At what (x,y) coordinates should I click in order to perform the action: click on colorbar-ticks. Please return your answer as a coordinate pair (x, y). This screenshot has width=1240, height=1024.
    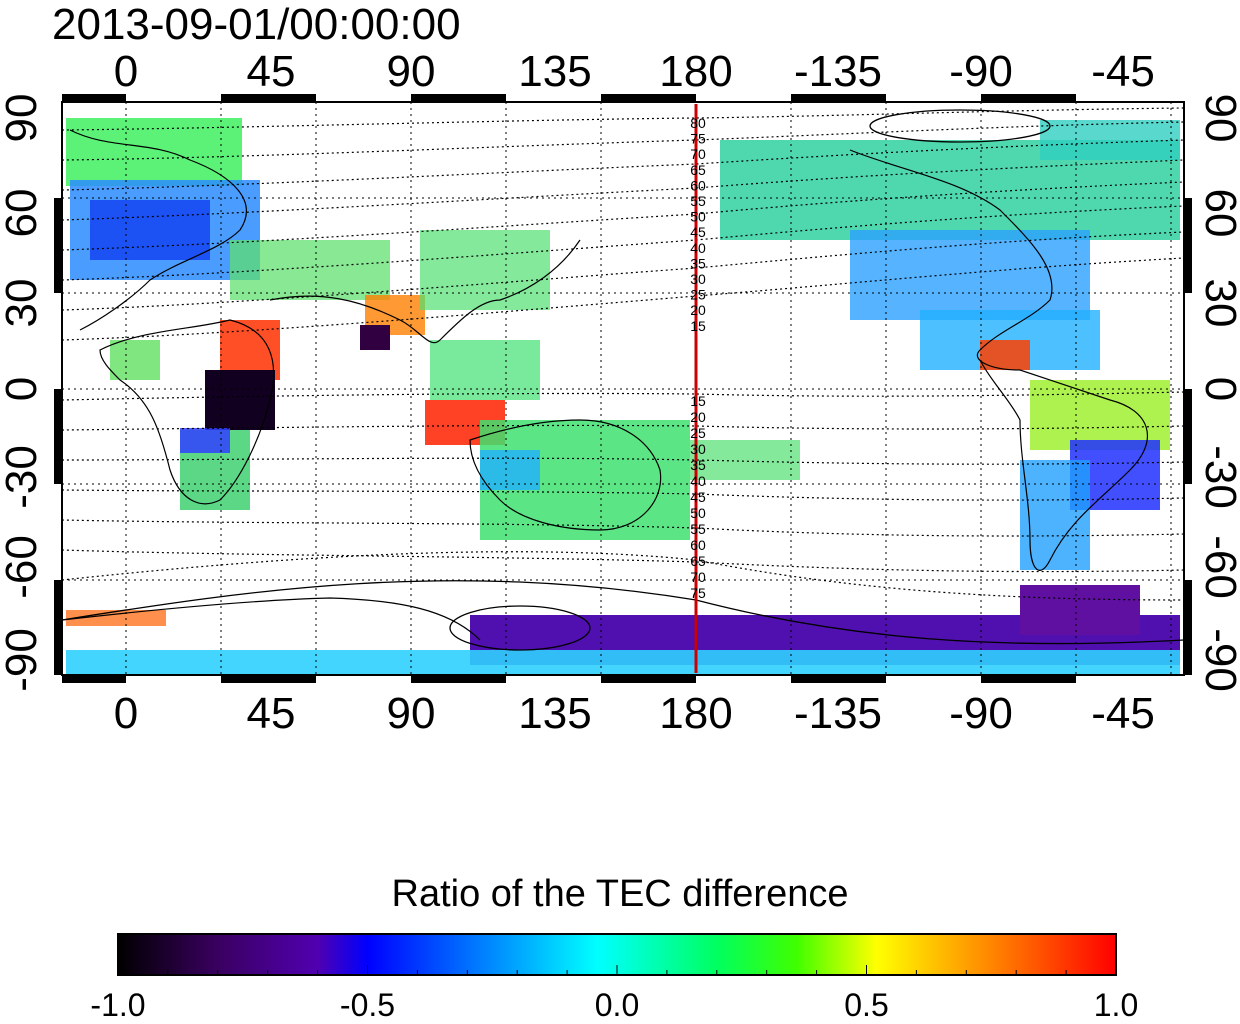
    Looking at the image, I should click on (617, 970).